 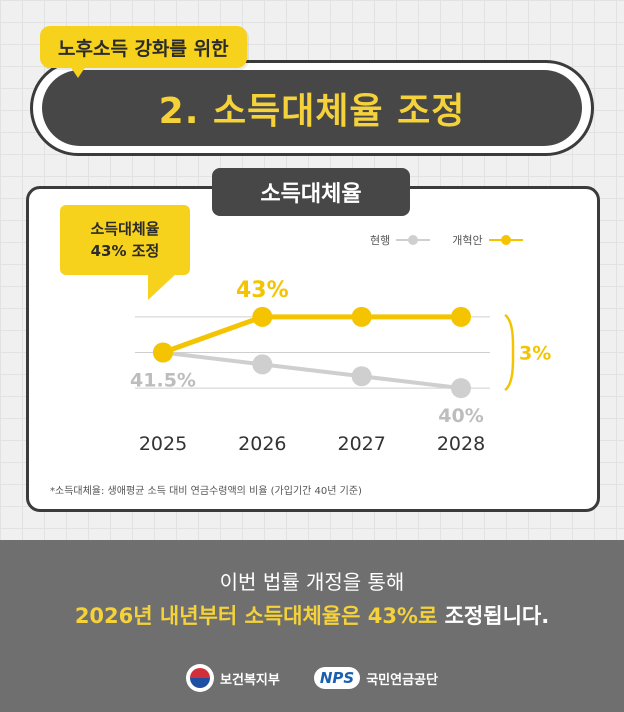 What do you see at coordinates (311, 192) in the screenshot?
I see `chart-title-tab: 소득대체율` at bounding box center [311, 192].